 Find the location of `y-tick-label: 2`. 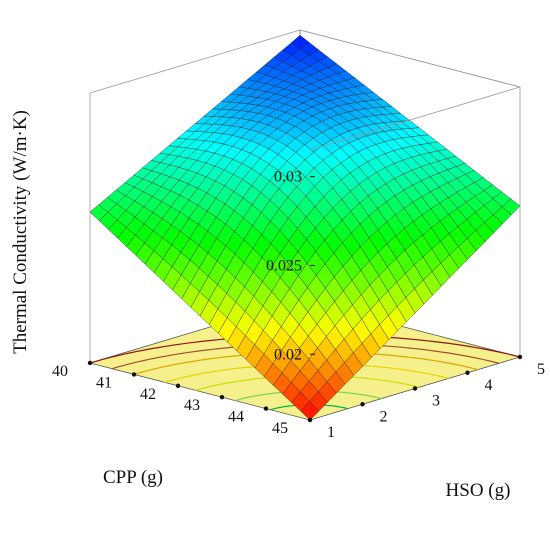

y-tick-label: 2 is located at coordinates (384, 416).